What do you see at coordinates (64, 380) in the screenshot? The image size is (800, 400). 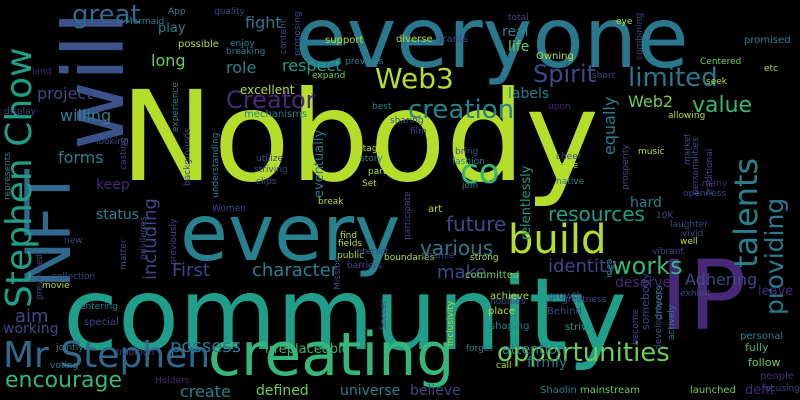 I see `word-encourage: encourage` at bounding box center [64, 380].